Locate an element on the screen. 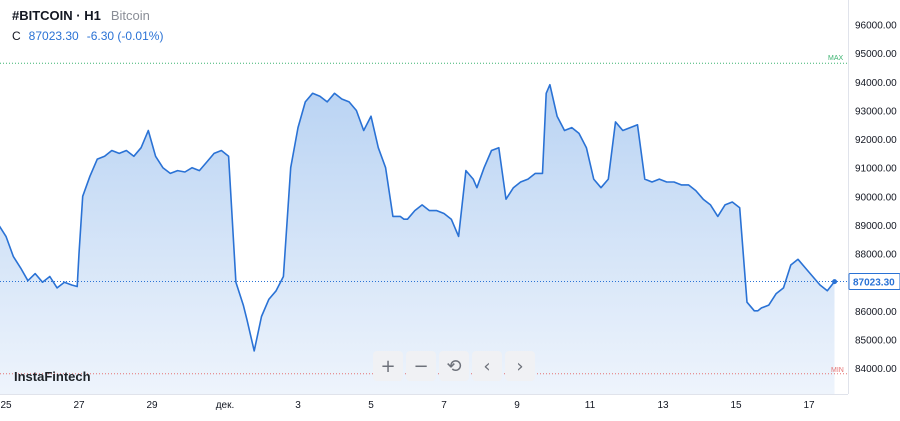 Image resolution: width=900 pixels, height=421 pixels. y-tick-label: 94000.00 is located at coordinates (876, 83).